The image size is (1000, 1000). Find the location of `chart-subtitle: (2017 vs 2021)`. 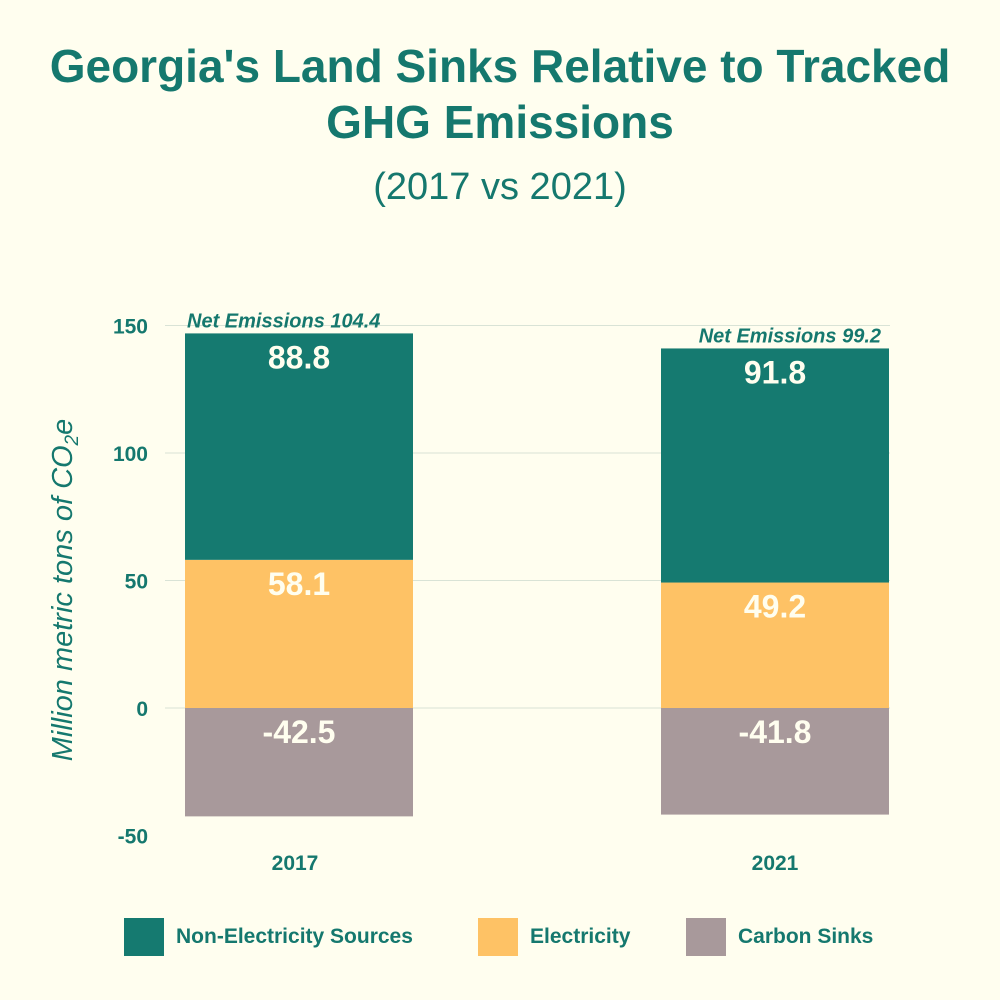

chart-subtitle: (2017 vs 2021) is located at coordinates (500, 187).